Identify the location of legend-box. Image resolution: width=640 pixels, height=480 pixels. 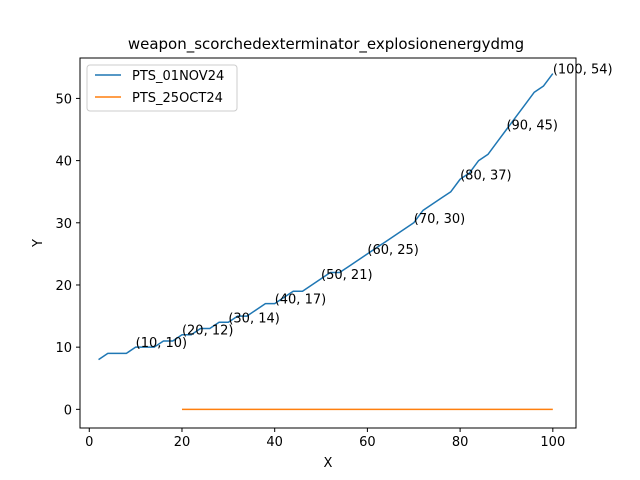
(162, 88).